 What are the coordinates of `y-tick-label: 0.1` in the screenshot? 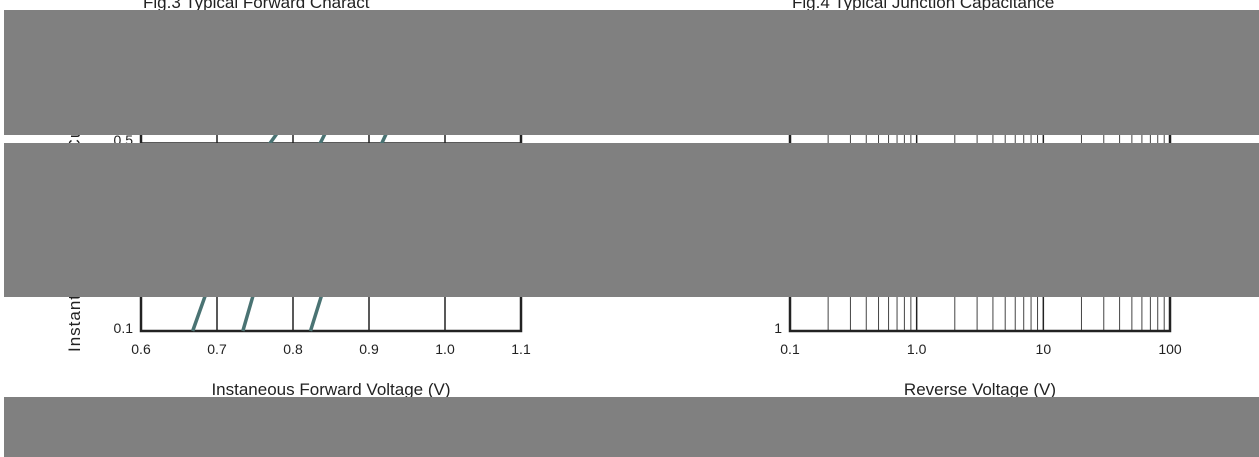 It's located at (124, 328).